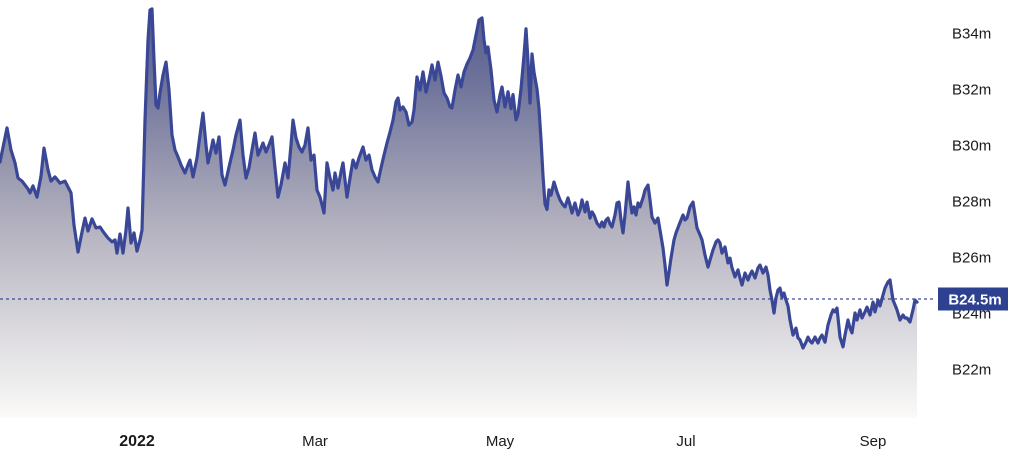 The width and height of the screenshot is (1011, 467). I want to click on y-tick-label: B26m, so click(971, 258).